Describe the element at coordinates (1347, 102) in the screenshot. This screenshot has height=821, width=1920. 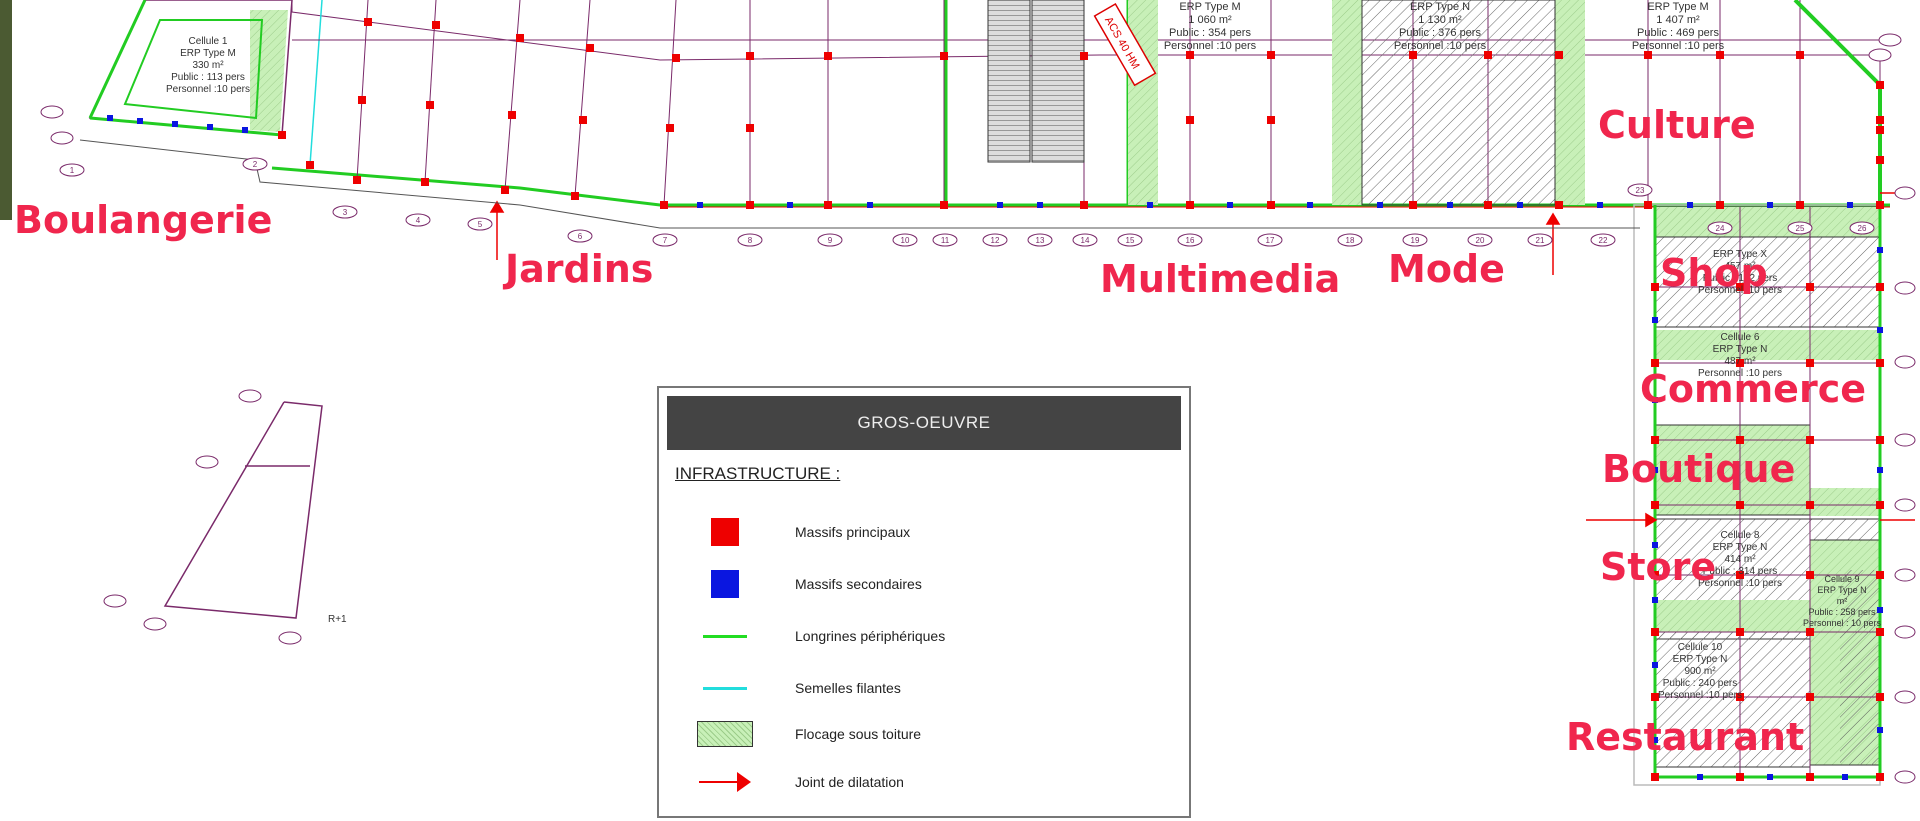
I see `flocage-mode-left` at that location.